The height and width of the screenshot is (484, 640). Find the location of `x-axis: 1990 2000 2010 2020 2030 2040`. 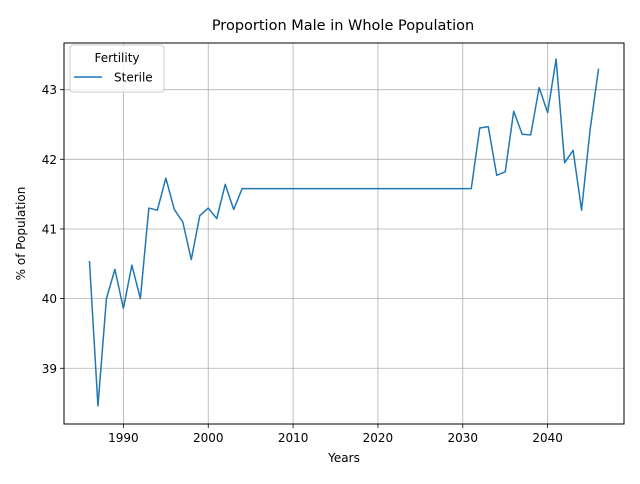

x-axis: 1990 2000 2010 2020 2030 2040 is located at coordinates (335, 434).